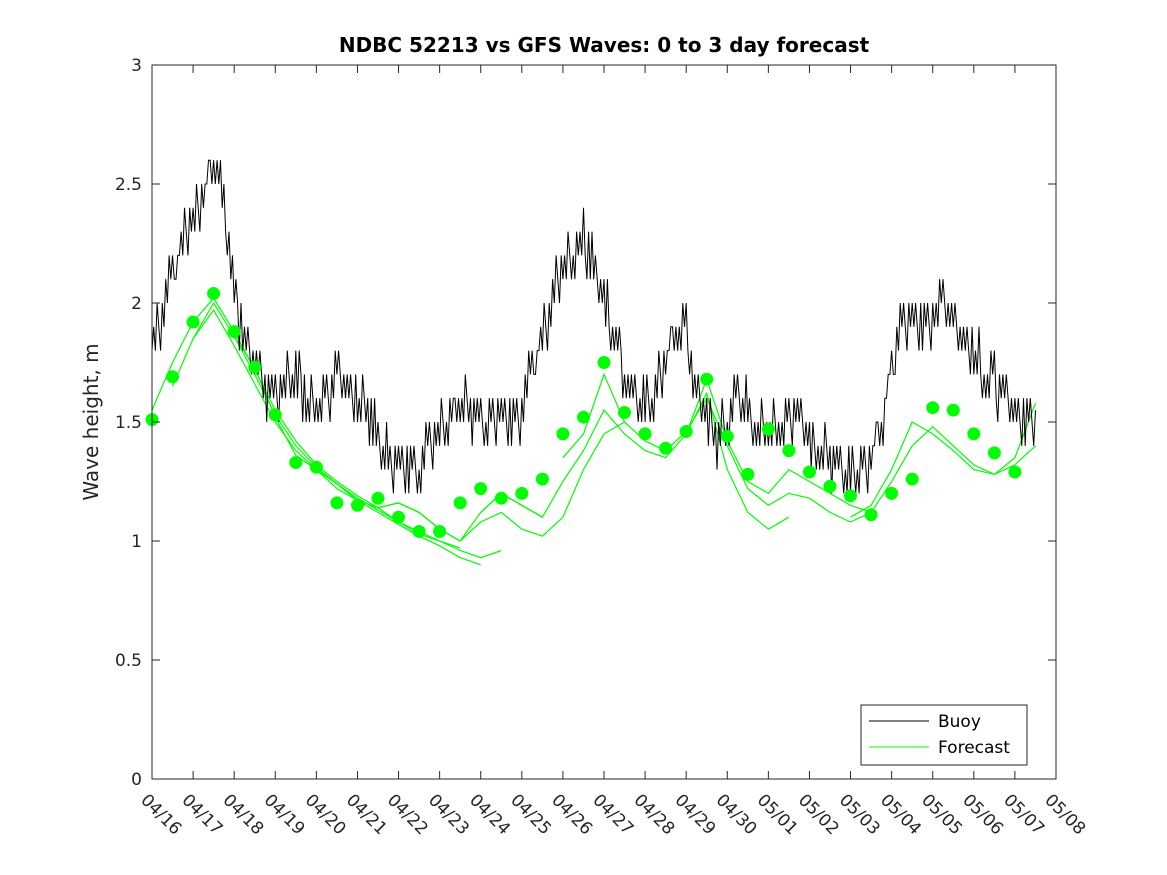 The width and height of the screenshot is (1167, 875). Describe the element at coordinates (284, 814) in the screenshot. I see `x-tick-label: 04/19` at that location.